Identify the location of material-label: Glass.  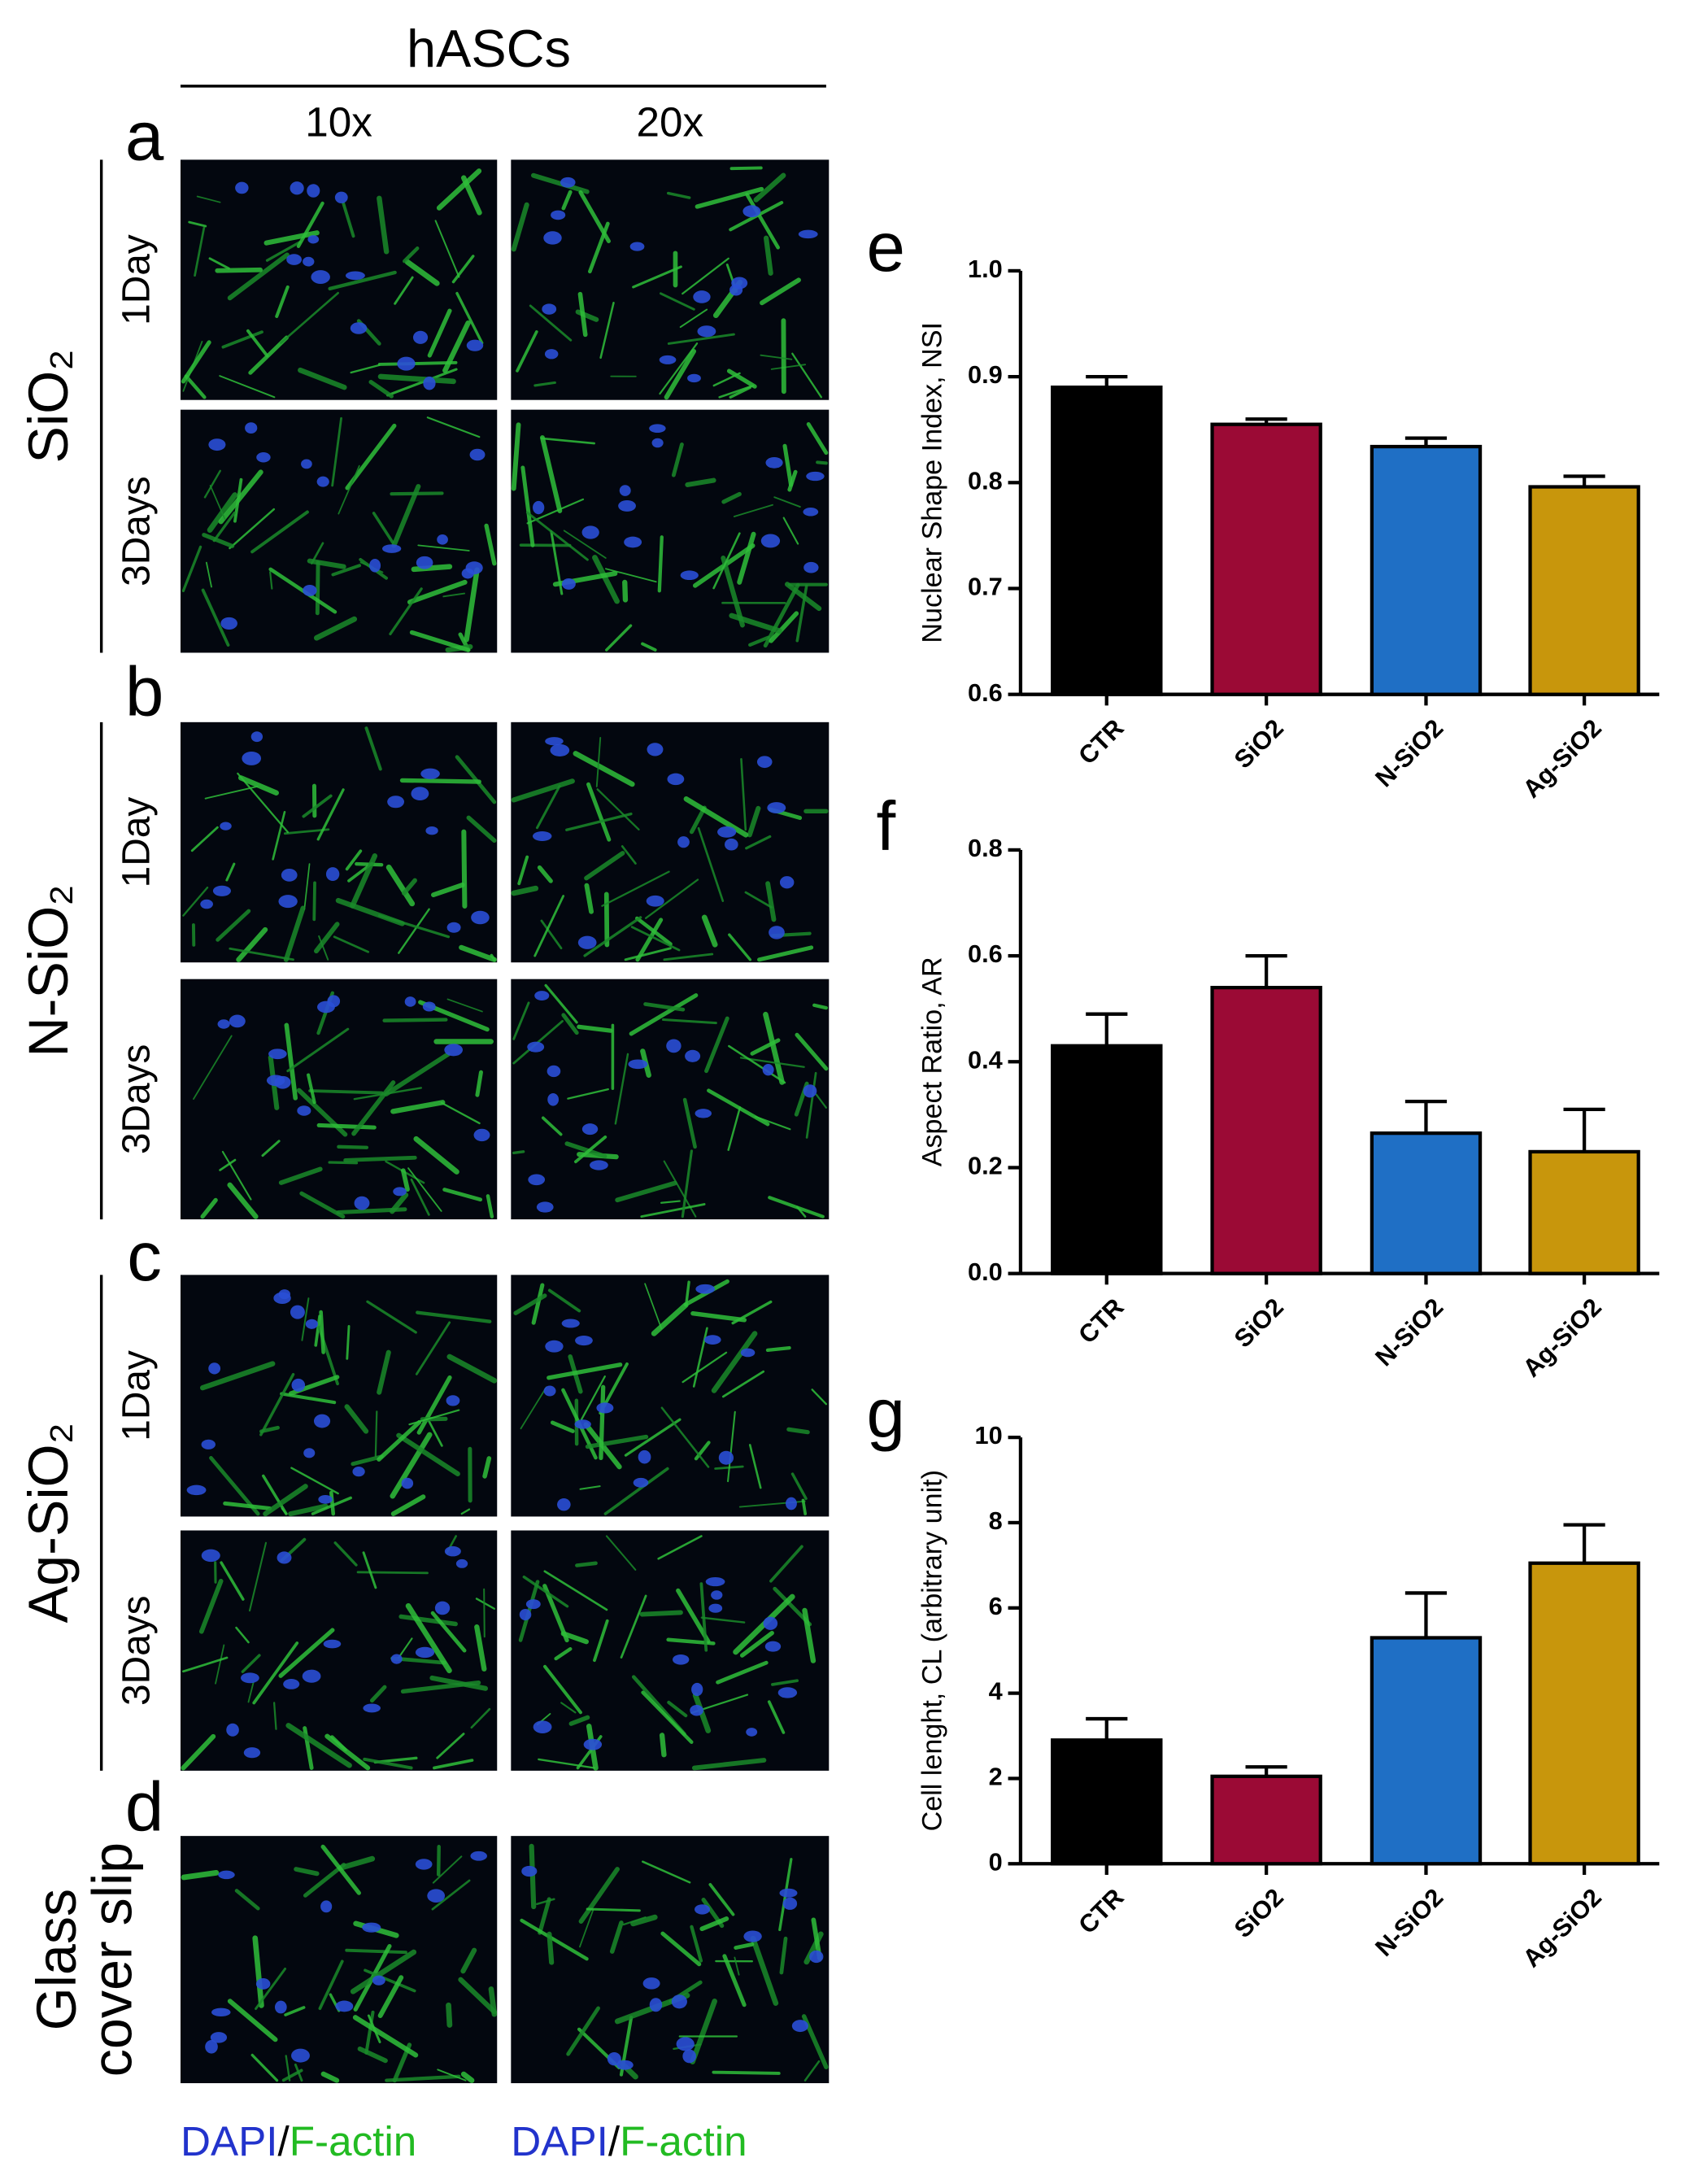
(57, 1960).